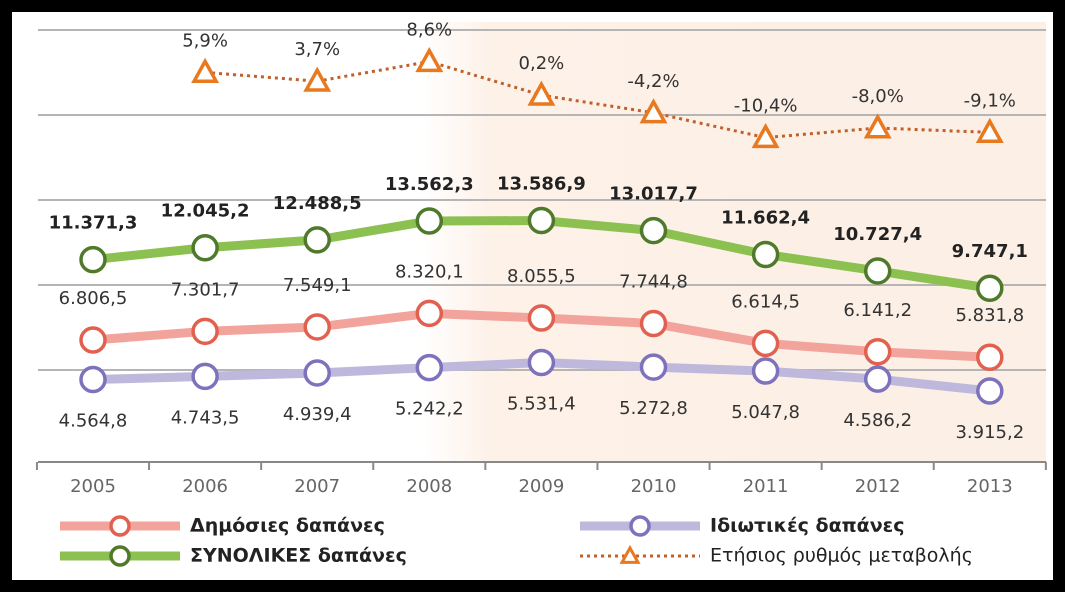 The height and width of the screenshot is (592, 1065). What do you see at coordinates (429, 409) in the screenshot?
I see `data-label: 5.242,2` at bounding box center [429, 409].